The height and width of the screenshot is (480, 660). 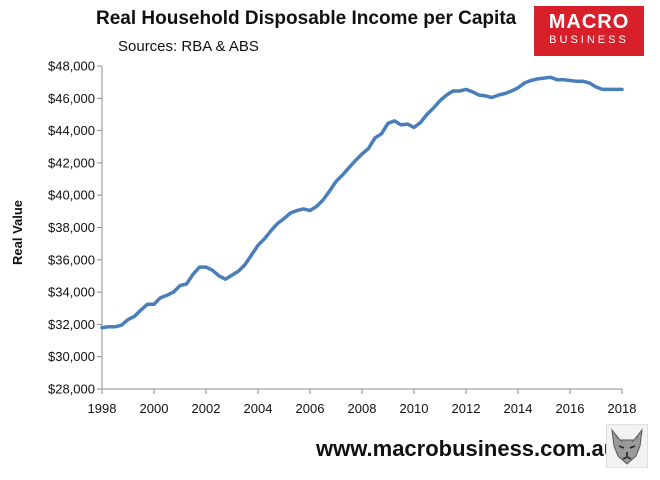 I want to click on x-tick-label: 2018, so click(x=622, y=408).